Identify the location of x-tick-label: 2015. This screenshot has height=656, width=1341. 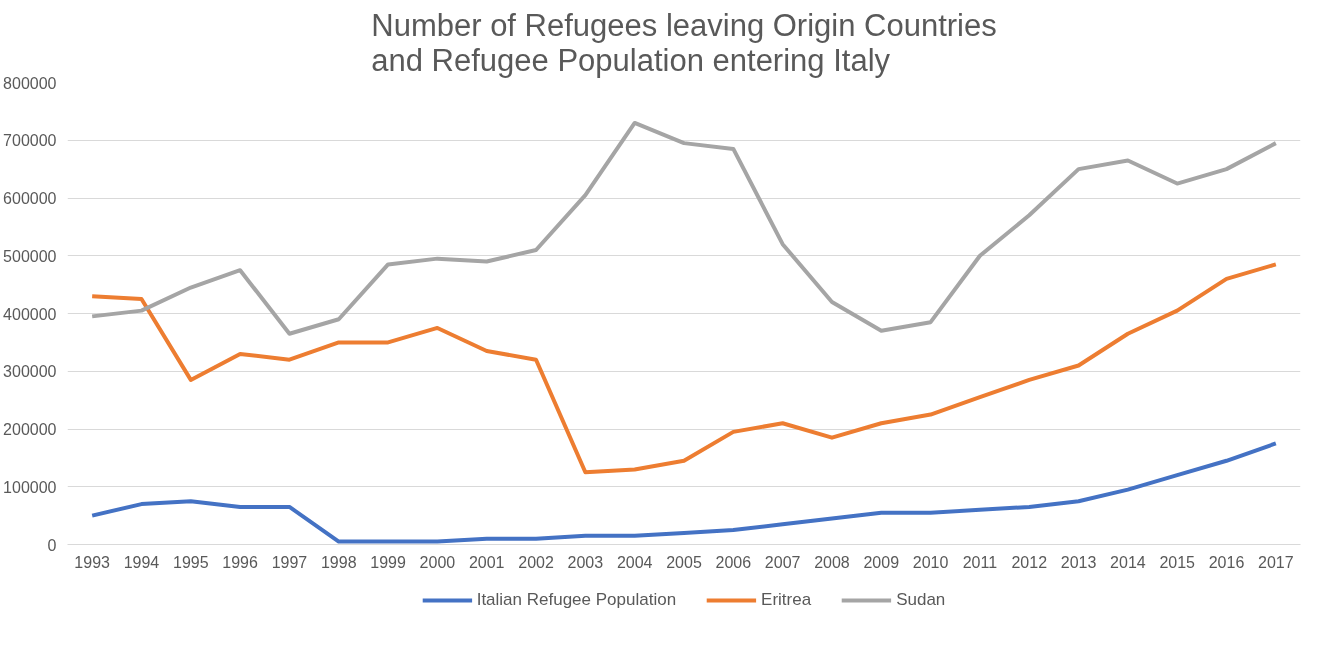
(1177, 562).